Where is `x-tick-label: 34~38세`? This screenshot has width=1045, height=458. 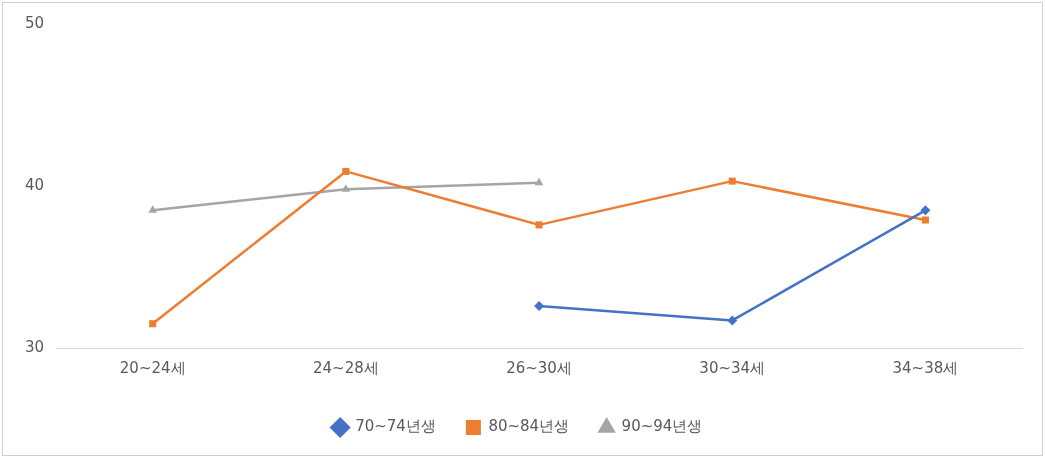 x-tick-label: 34~38세 is located at coordinates (925, 367).